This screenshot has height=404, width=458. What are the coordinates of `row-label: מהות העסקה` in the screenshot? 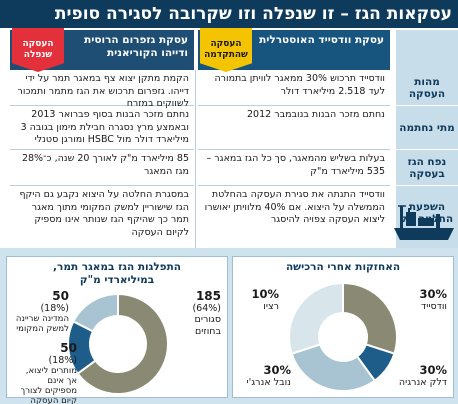 It's located at (427, 88).